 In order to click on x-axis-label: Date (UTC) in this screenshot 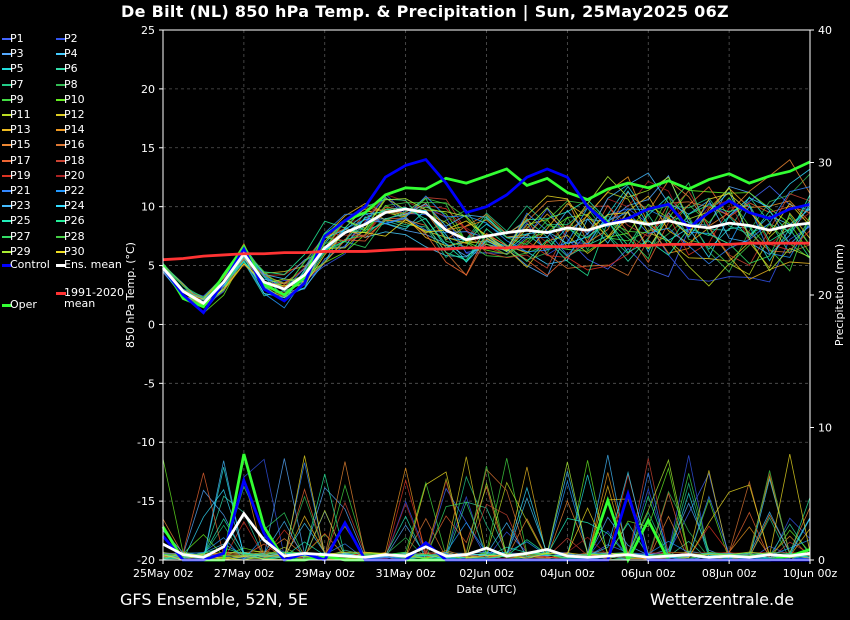, I will do `click(486, 589)`.